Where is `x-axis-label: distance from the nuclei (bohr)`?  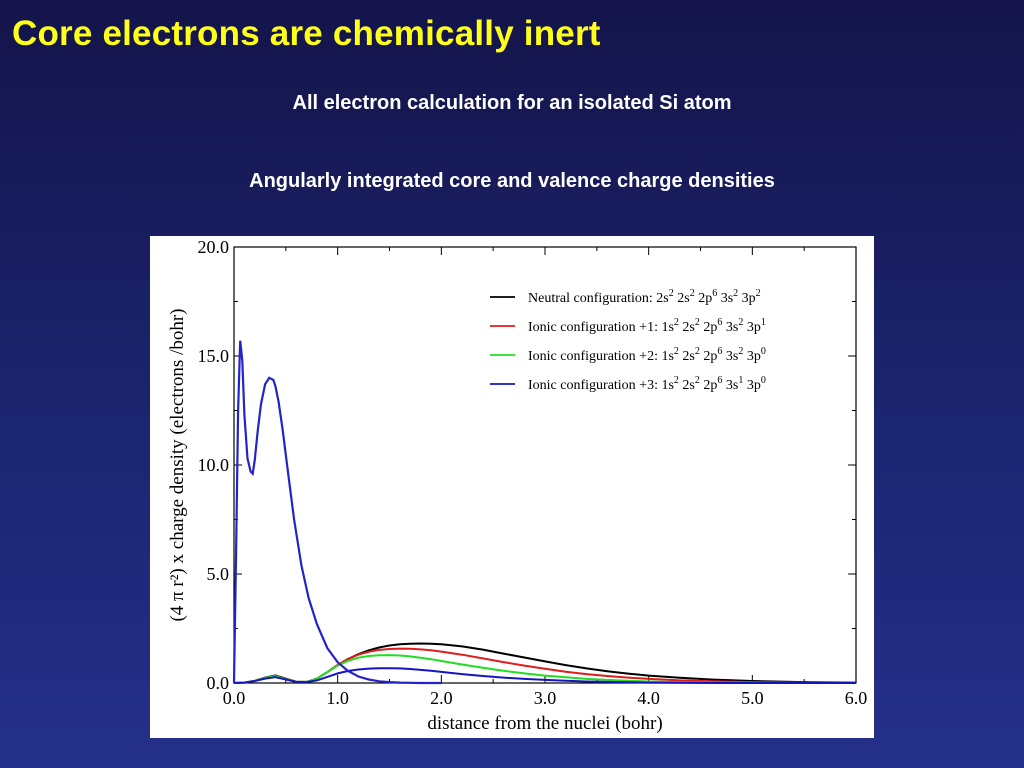
x-axis-label: distance from the nuclei (bohr) is located at coordinates (544, 723).